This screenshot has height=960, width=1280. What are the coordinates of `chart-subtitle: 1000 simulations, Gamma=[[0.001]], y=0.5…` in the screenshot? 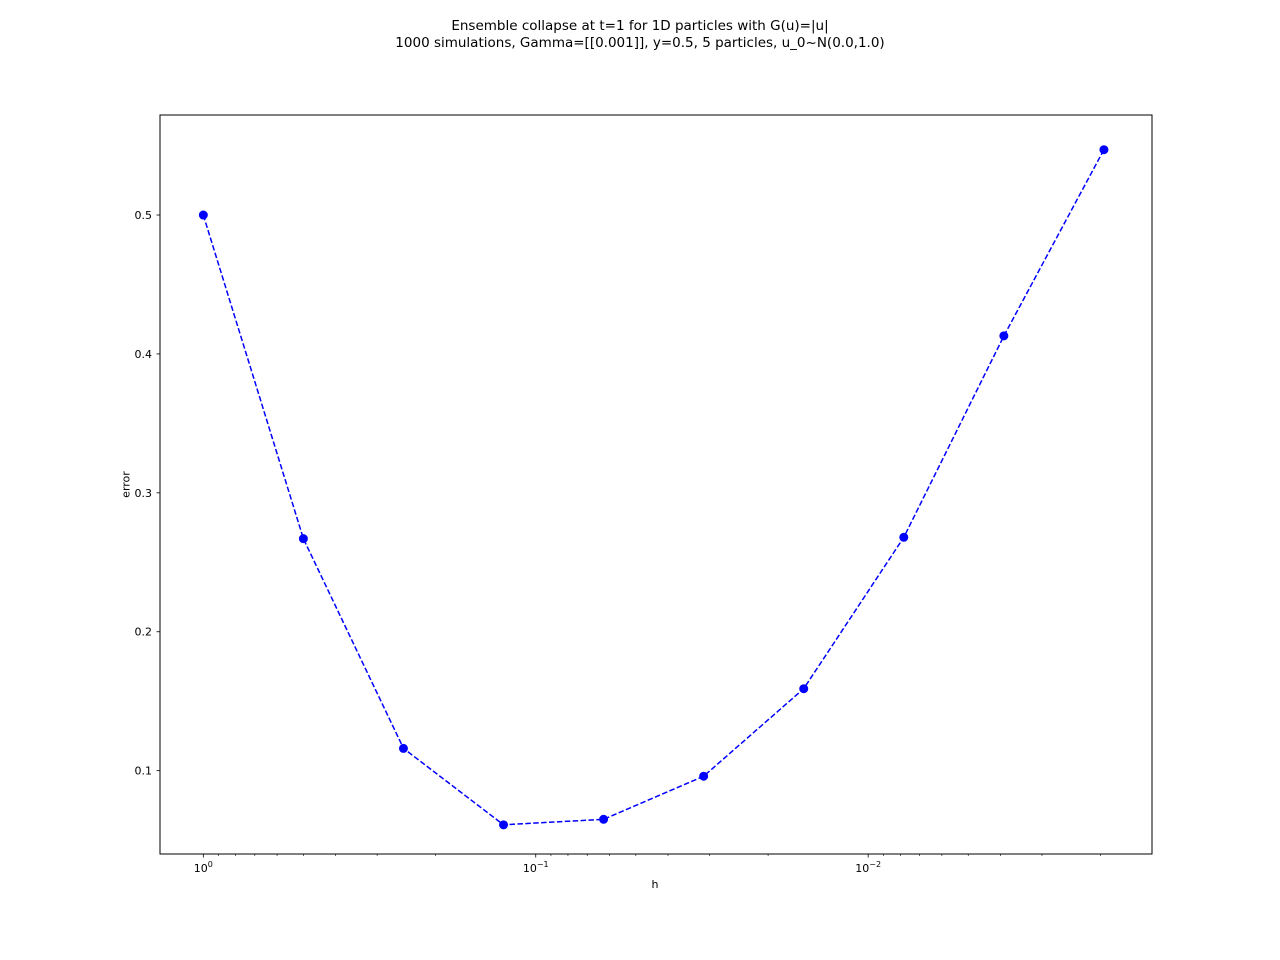 It's located at (640, 43).